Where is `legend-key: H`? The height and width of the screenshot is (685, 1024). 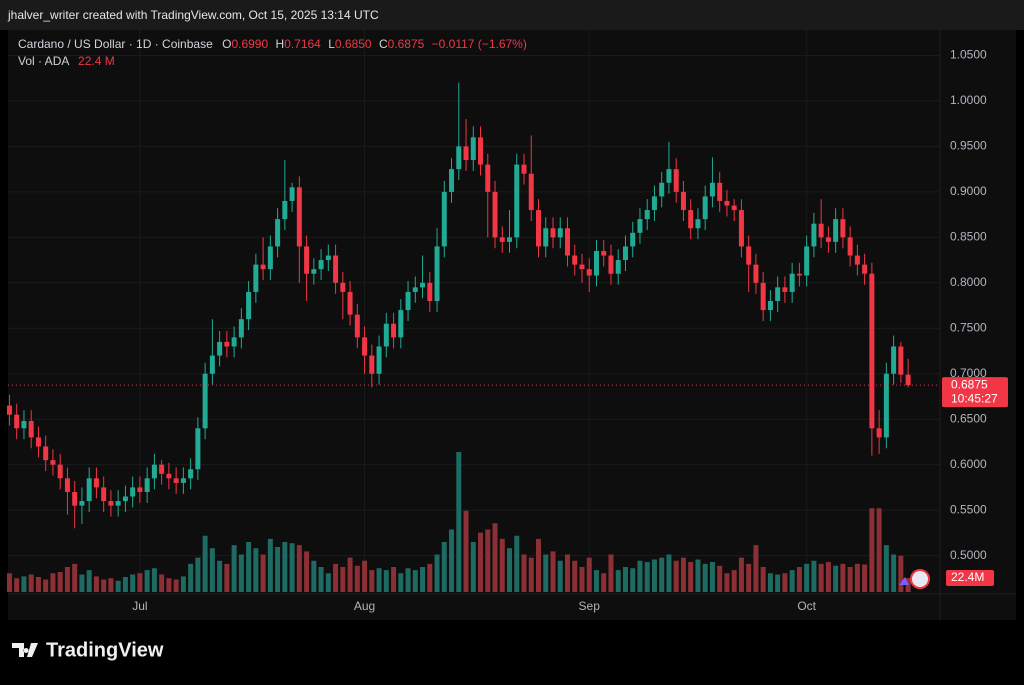 legend-key: H is located at coordinates (279, 44).